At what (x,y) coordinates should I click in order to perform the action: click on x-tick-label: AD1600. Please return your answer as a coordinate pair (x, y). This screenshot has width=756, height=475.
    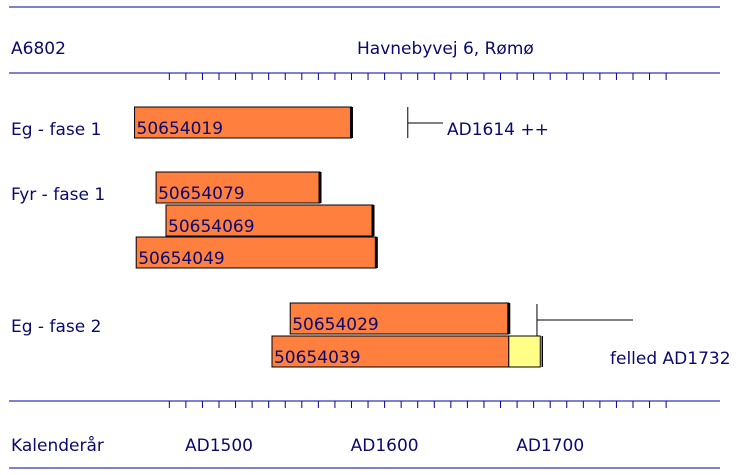
    Looking at the image, I should click on (385, 446).